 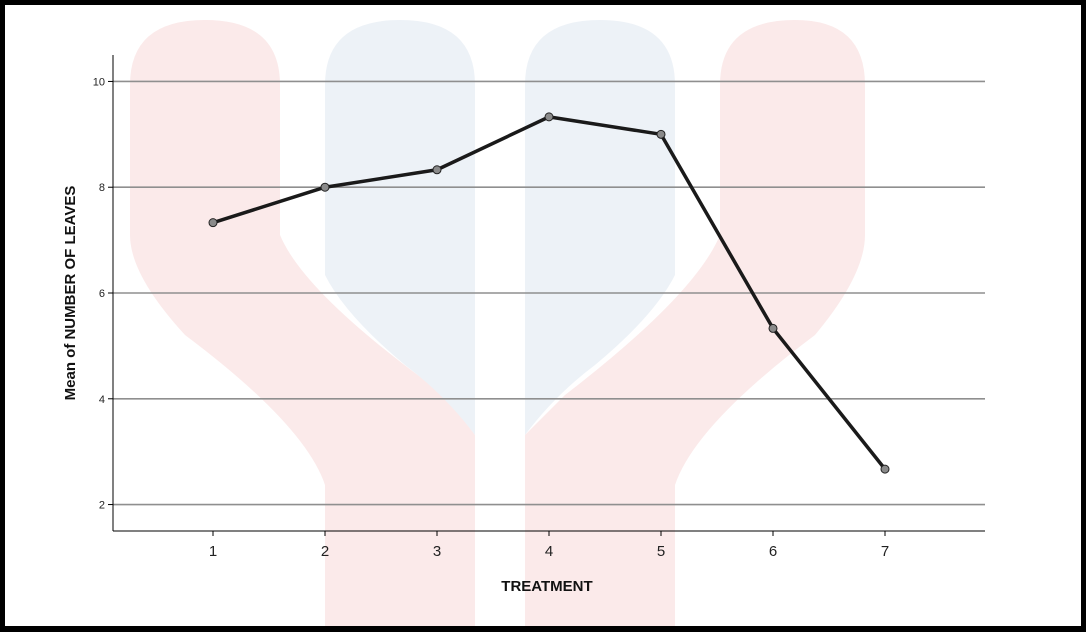 I want to click on x-tick-label-1: 1, so click(x=213, y=551).